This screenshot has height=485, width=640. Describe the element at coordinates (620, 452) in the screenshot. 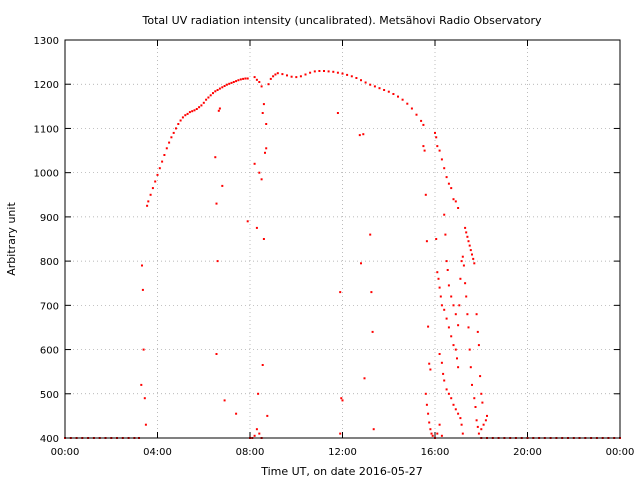

I see `x-tick-label: 00:00` at that location.